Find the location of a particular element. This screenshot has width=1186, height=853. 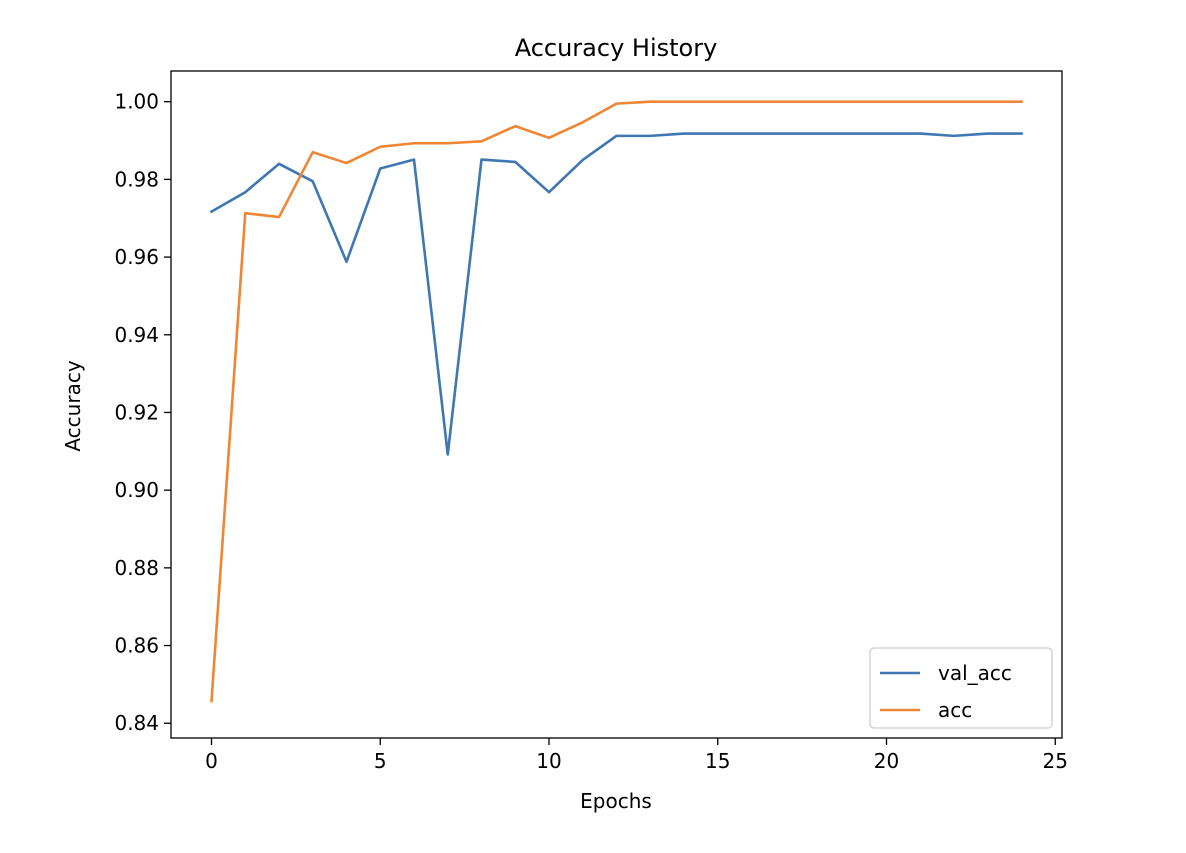

y-tick-label: 0.94 is located at coordinates (136, 335).